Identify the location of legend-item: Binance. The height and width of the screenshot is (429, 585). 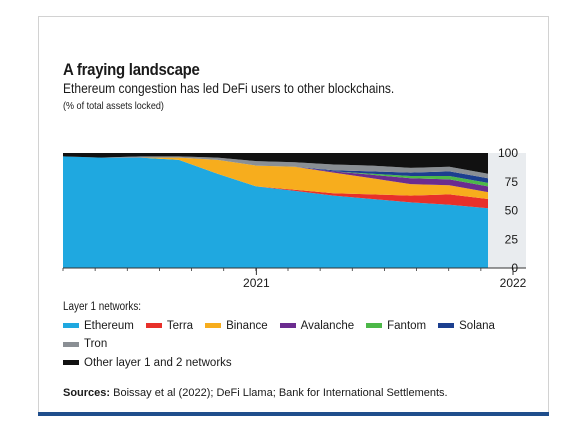
(236, 326).